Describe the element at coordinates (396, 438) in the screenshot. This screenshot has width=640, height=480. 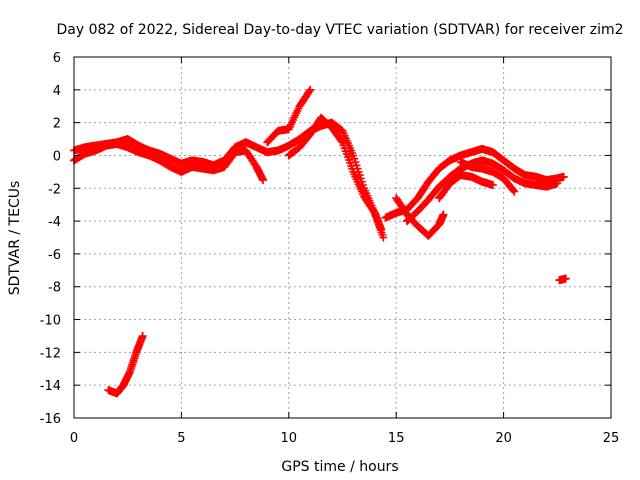
I see `x-tick-label: 15` at that location.